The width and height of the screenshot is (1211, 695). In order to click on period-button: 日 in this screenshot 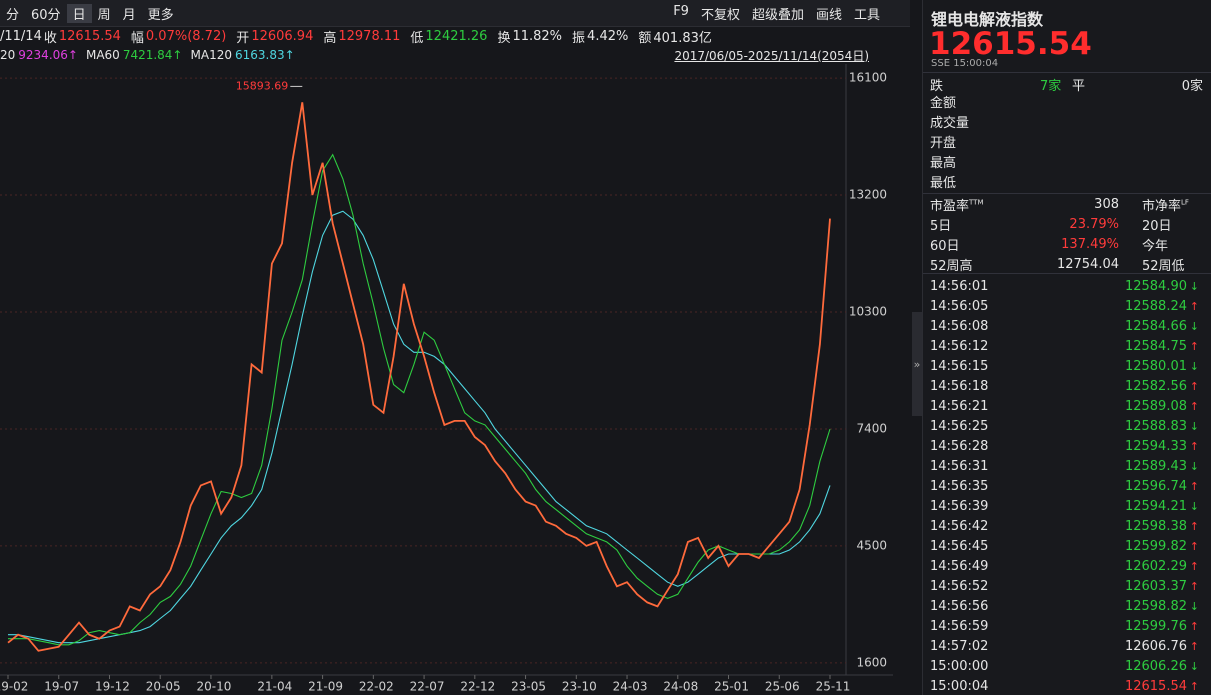, I will do `click(79, 13)`.